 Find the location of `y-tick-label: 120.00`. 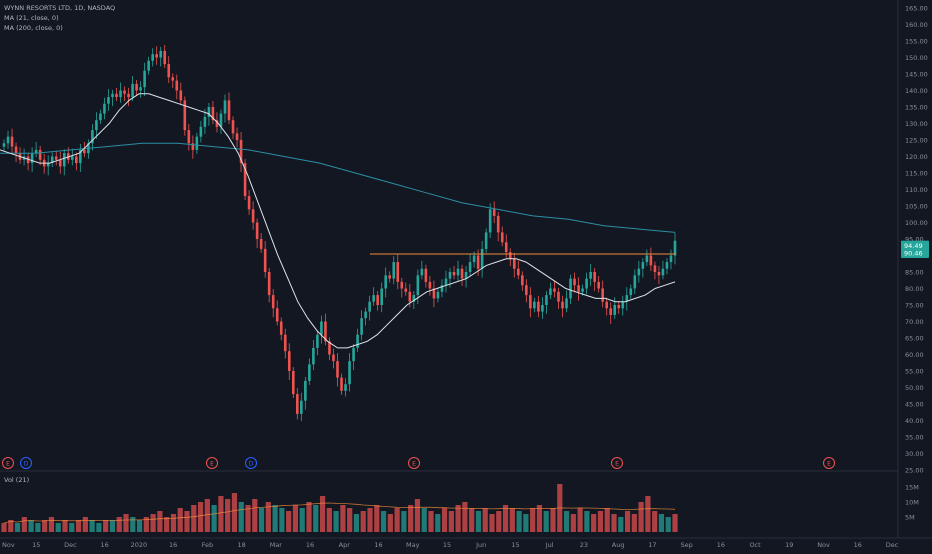

y-tick-label: 120.00 is located at coordinates (916, 157).